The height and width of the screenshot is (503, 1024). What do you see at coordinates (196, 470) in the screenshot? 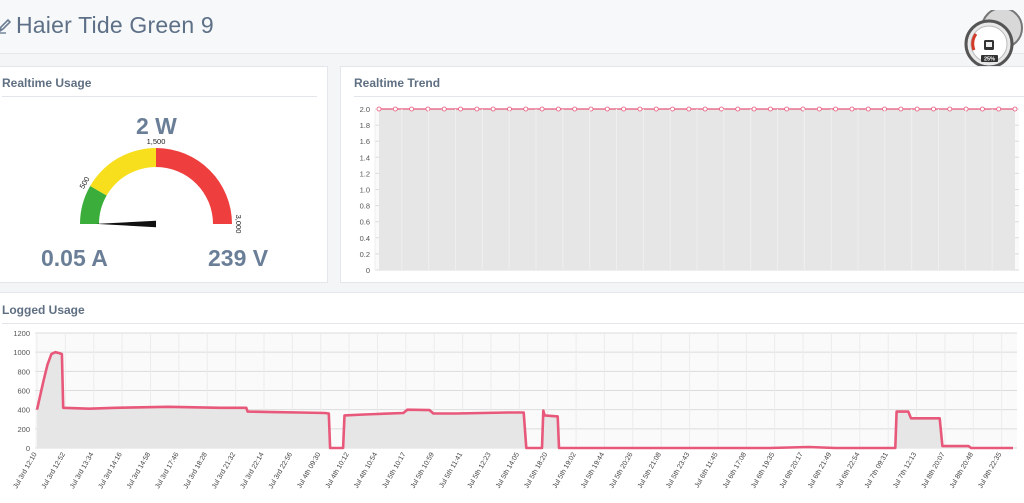
I see `x-tick-label: Jul 3rd 18:28` at bounding box center [196, 470].